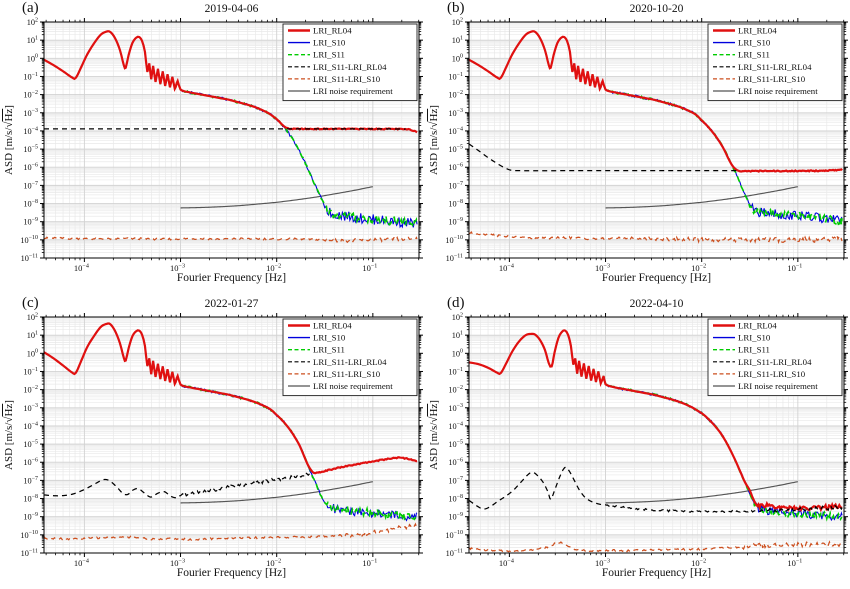  What do you see at coordinates (454, 535) in the screenshot?
I see `tick-label: 10⁻¹⁰` at bounding box center [454, 535].